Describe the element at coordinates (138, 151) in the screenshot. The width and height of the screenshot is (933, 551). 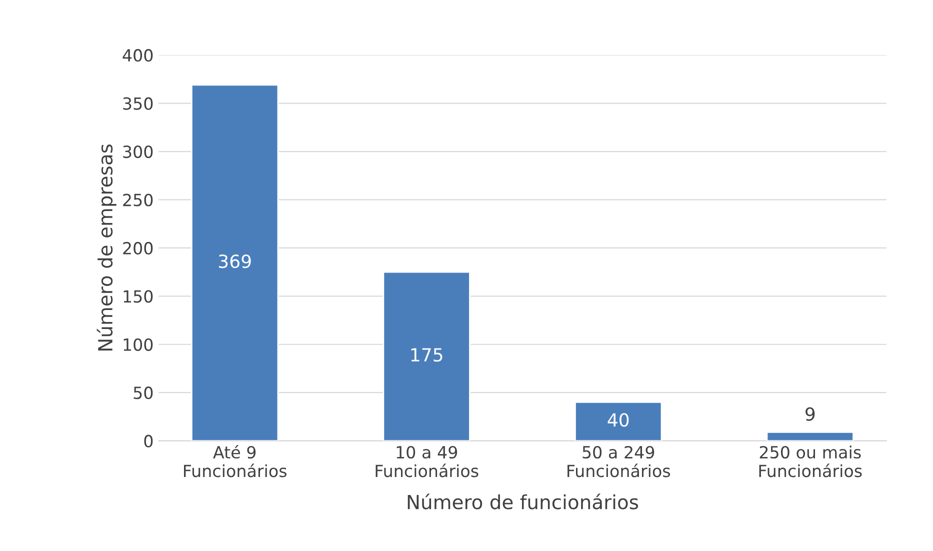
I see `y-tick-label: 300` at that location.